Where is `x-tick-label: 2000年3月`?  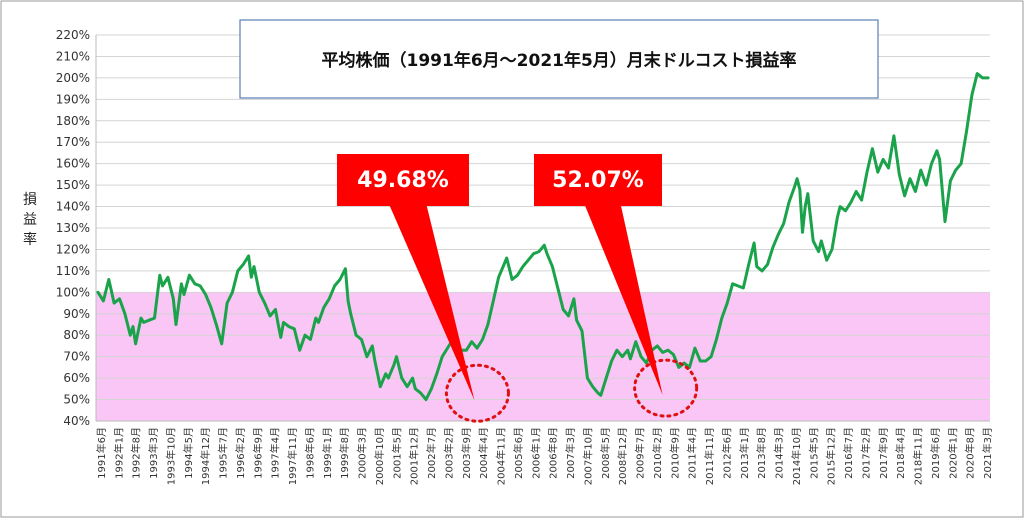 x-tick-label: 2000年3月 is located at coordinates (362, 453).